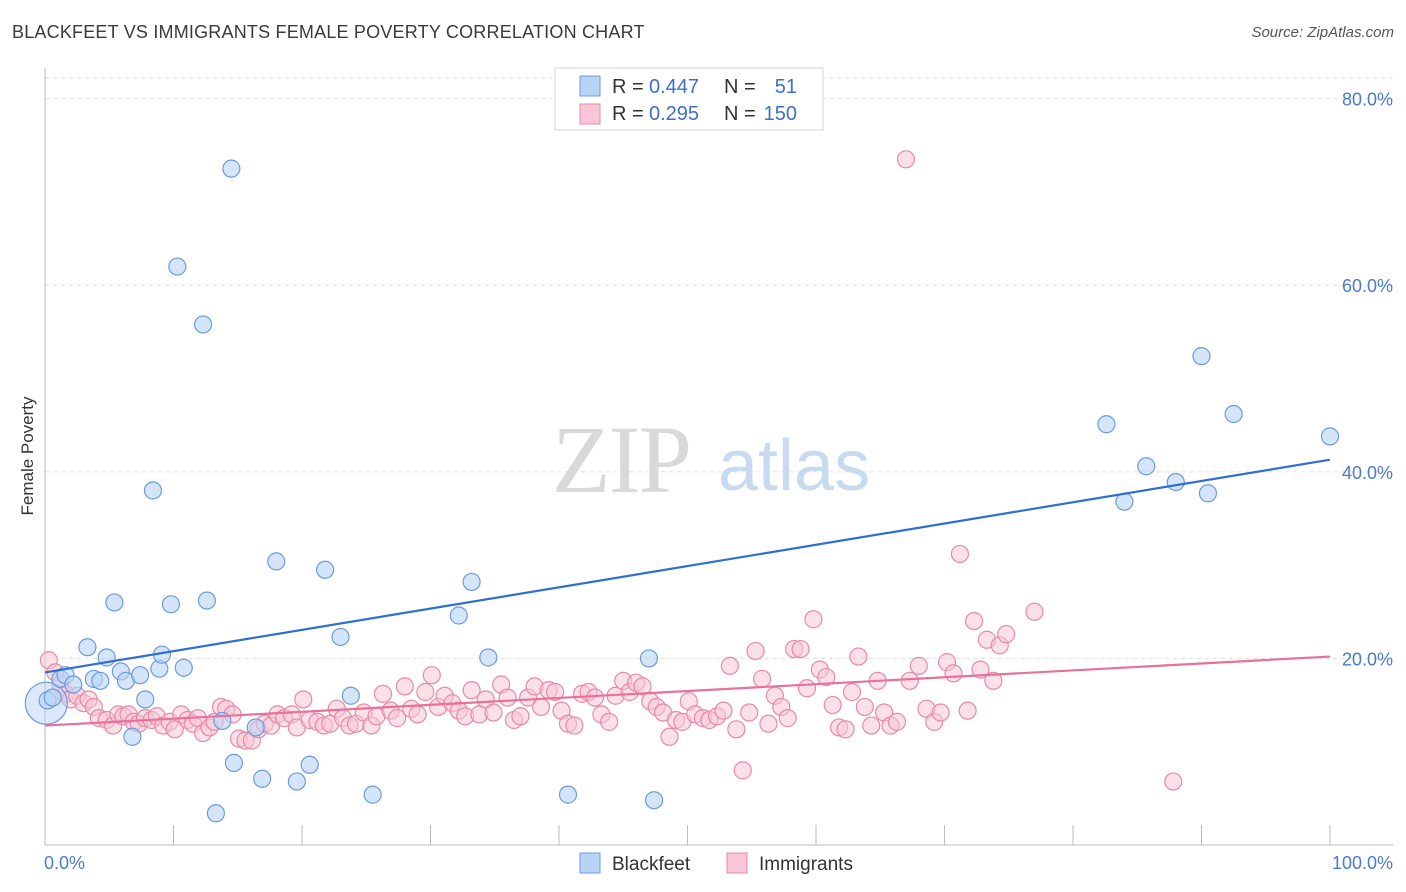 The height and width of the screenshot is (892, 1406). I want to click on legend-swatch-immigrants, so click(590, 114).